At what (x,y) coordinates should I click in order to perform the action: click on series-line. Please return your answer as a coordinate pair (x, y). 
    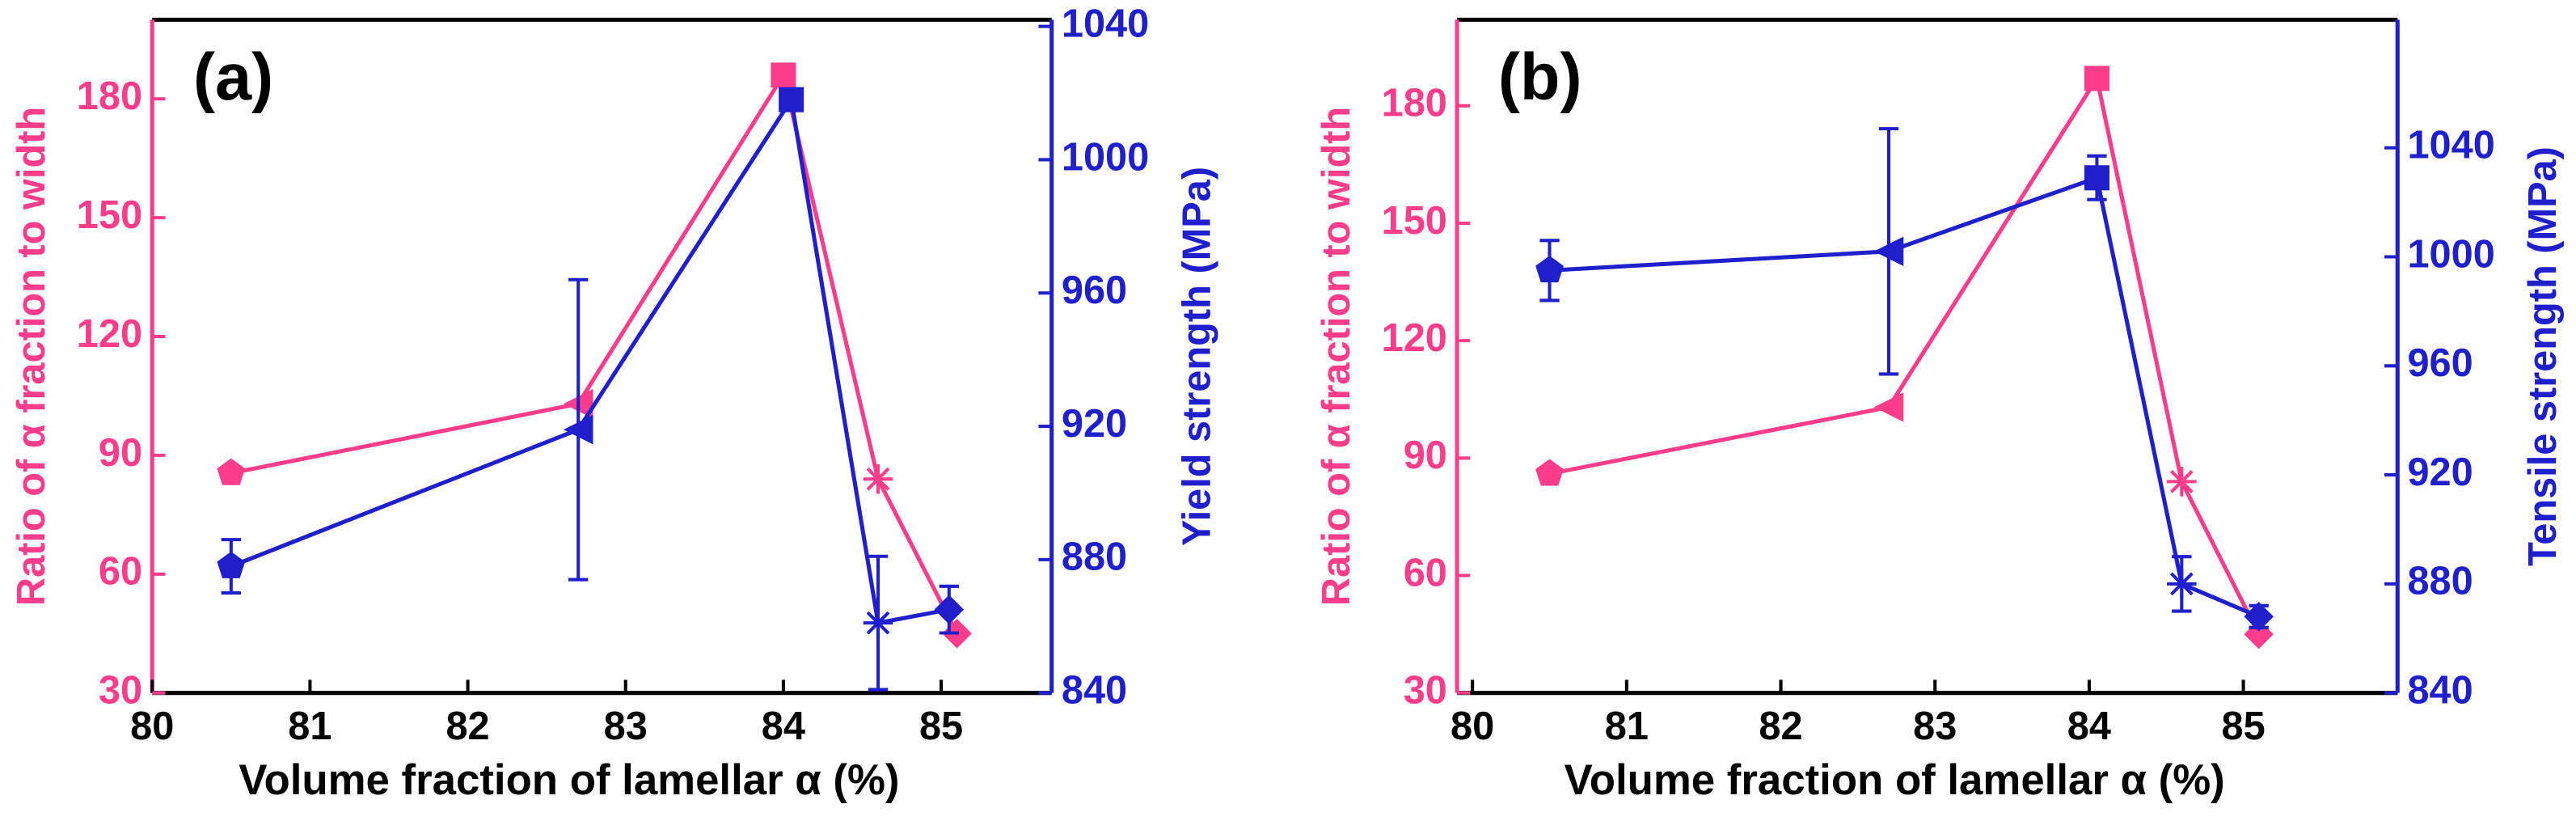
    Looking at the image, I should click on (1904, 397).